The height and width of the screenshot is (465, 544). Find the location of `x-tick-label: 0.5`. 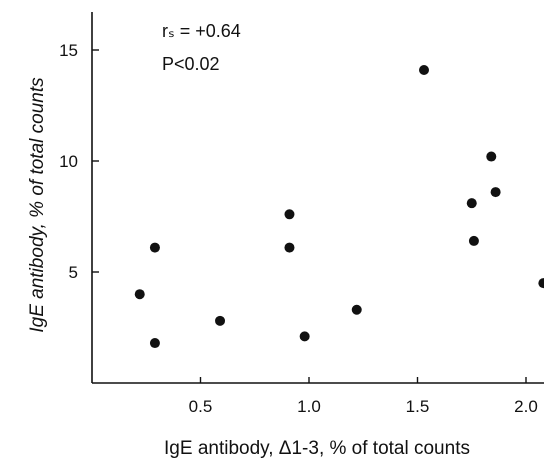

x-tick-label: 0.5 is located at coordinates (201, 406).